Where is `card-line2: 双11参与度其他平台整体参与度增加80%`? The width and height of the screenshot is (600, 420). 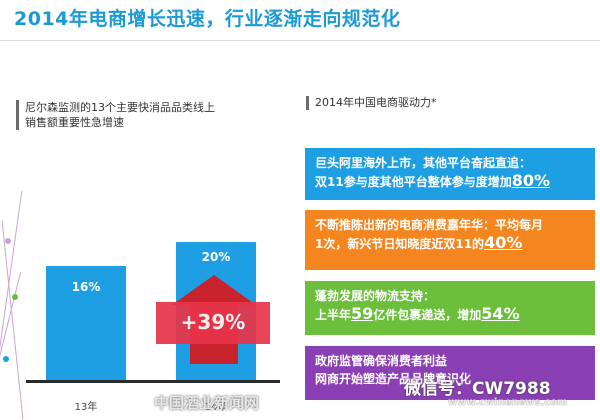 card-line2: 双11参与度其他平台整体参与度增加80% is located at coordinates (450, 181).